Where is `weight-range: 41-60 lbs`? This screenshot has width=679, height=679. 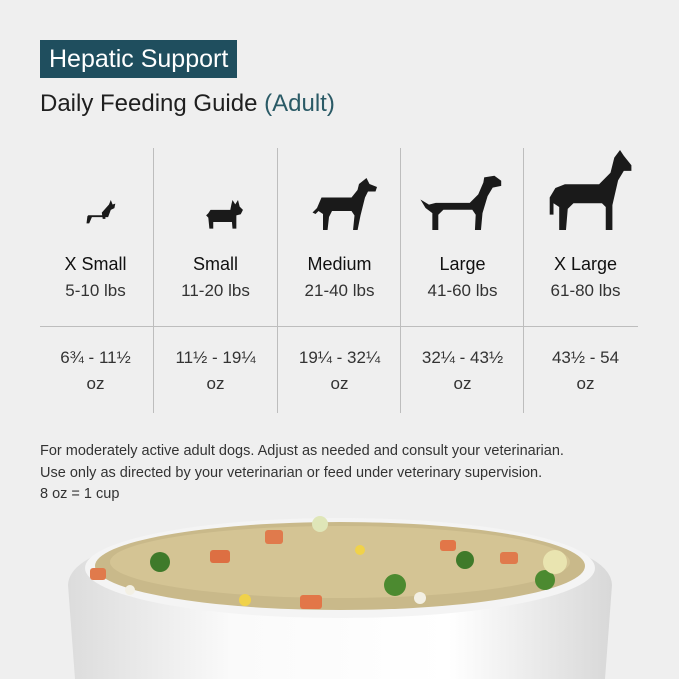 weight-range: 41-60 lbs is located at coordinates (462, 290).